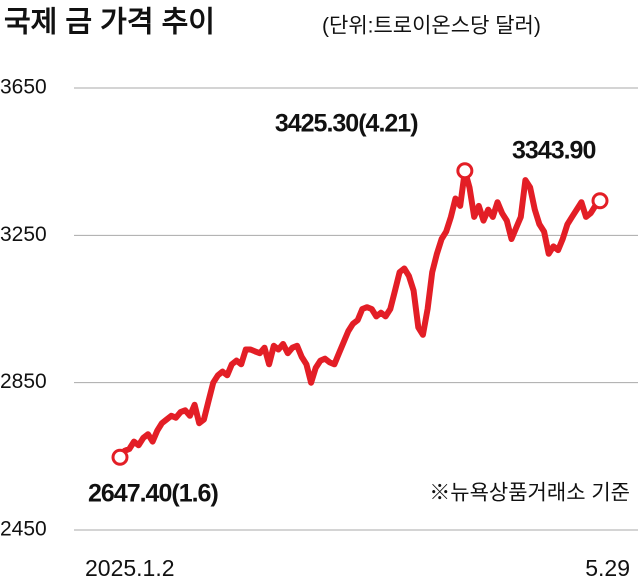 The height and width of the screenshot is (585, 638). I want to click on x-tick-label: 2025.1.2, so click(130, 568).